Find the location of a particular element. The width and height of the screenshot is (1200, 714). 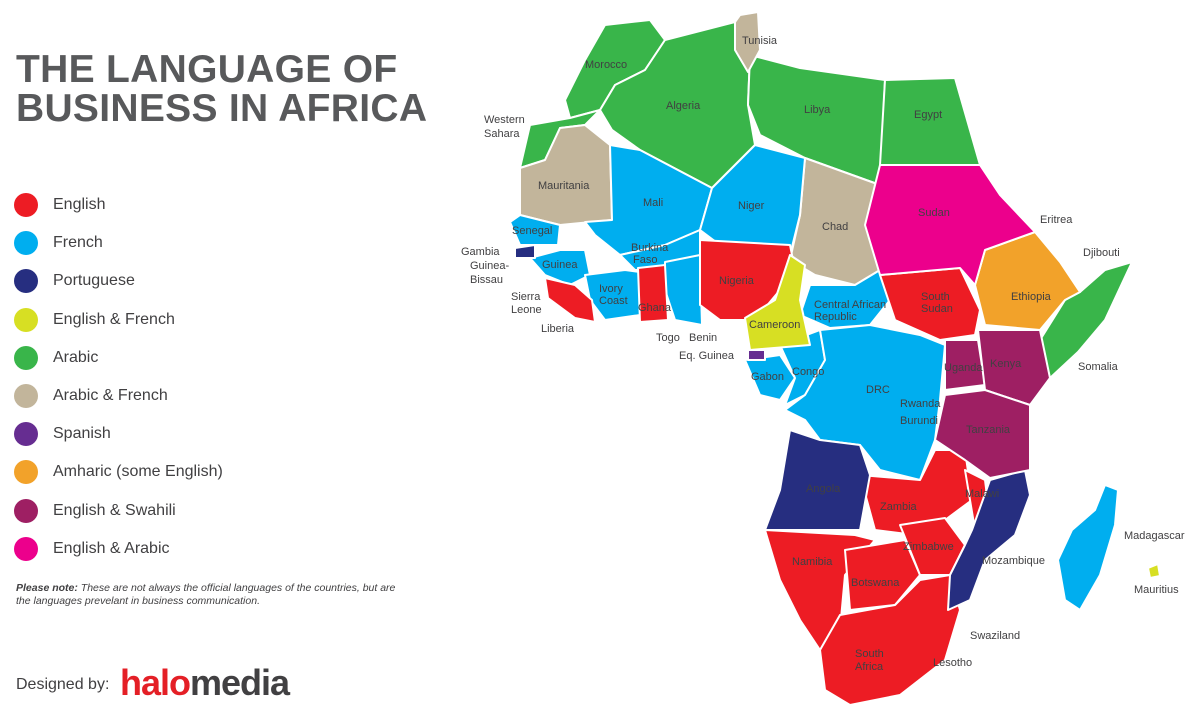

legend-item-english-french: English & French is located at coordinates (118, 320).